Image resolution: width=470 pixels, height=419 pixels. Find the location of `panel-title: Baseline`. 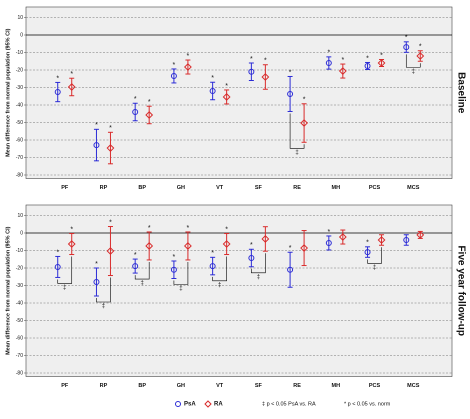

panel-title: Baseline is located at coordinates (460, 93).